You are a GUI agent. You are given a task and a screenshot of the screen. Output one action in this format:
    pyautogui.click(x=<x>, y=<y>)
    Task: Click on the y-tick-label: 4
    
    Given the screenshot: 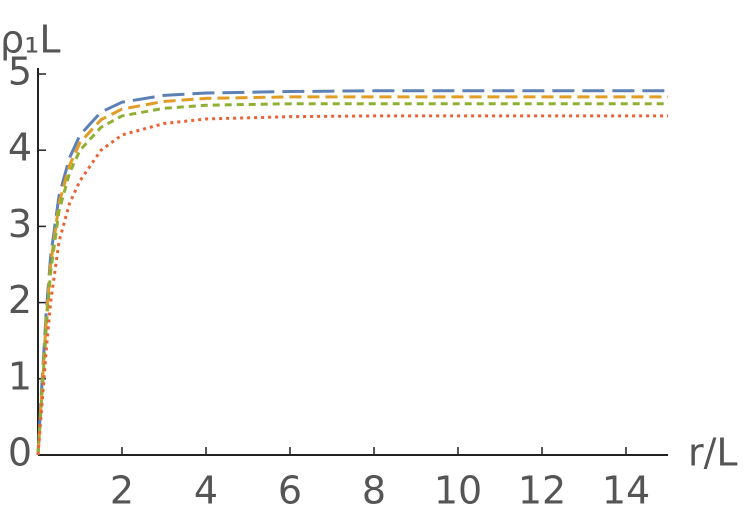 What is the action you would take?
    pyautogui.click(x=20, y=148)
    